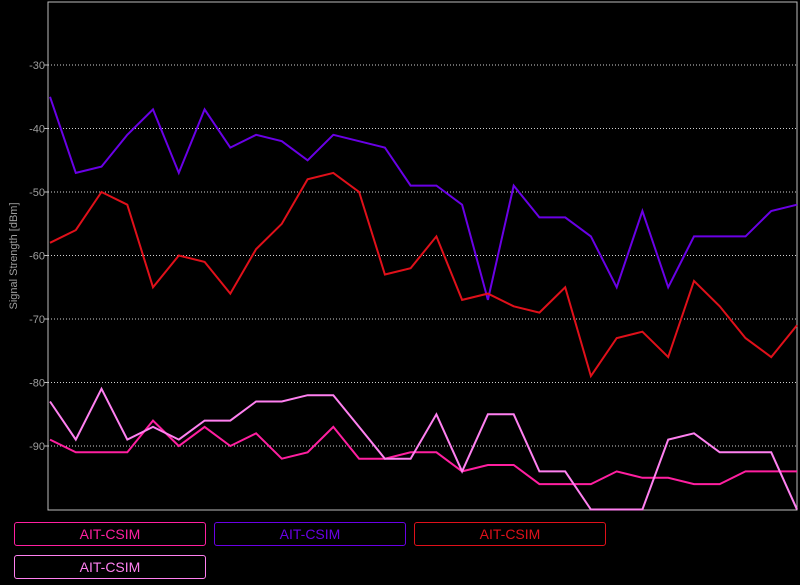  I want to click on legend-item-3-label: AIT-CSIM, so click(510, 534).